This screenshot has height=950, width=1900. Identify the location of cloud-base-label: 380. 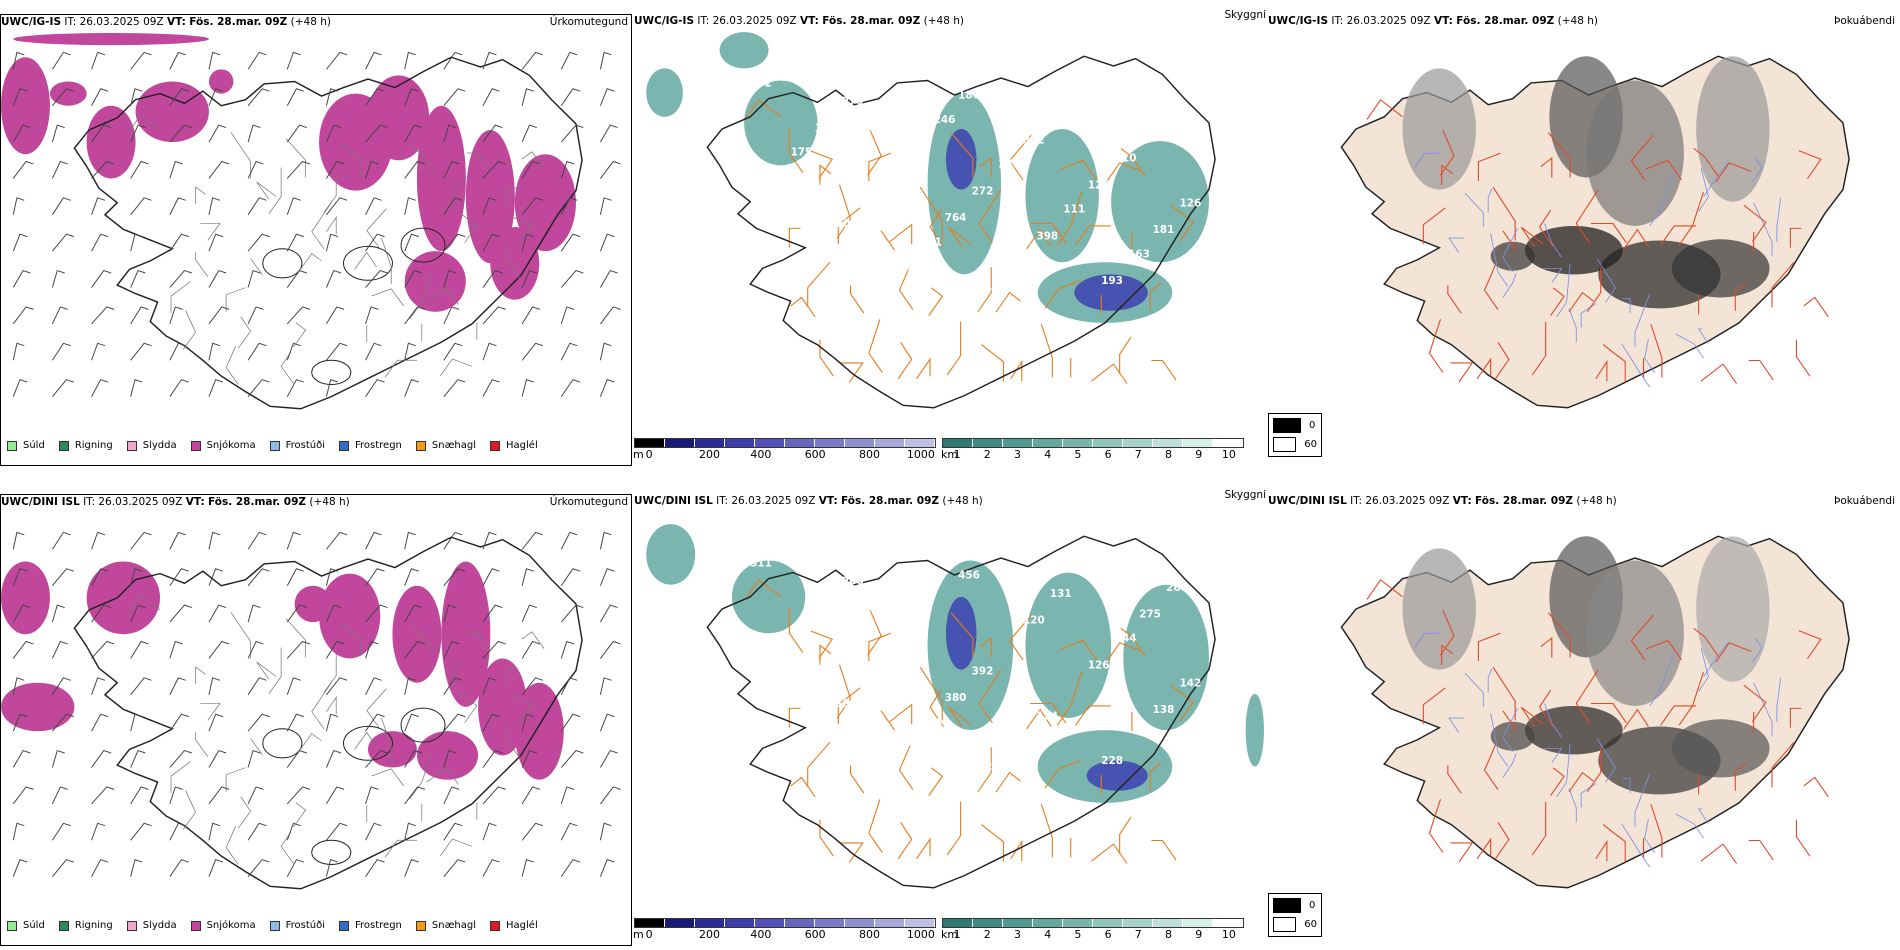
(956, 698).